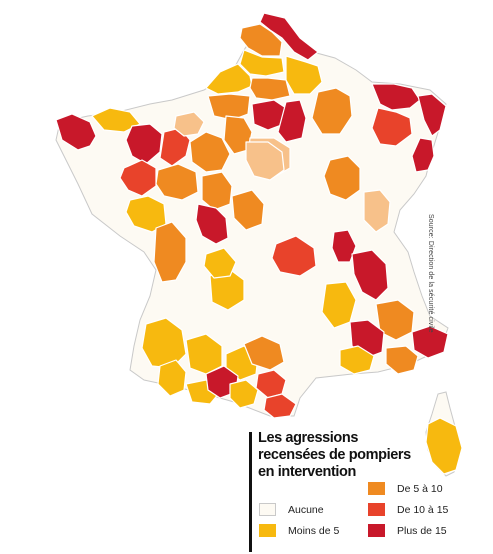 Image resolution: width=493 pixels, height=554 pixels. What do you see at coordinates (170, 252) in the screenshot?
I see `department-charente-maritime` at bounding box center [170, 252].